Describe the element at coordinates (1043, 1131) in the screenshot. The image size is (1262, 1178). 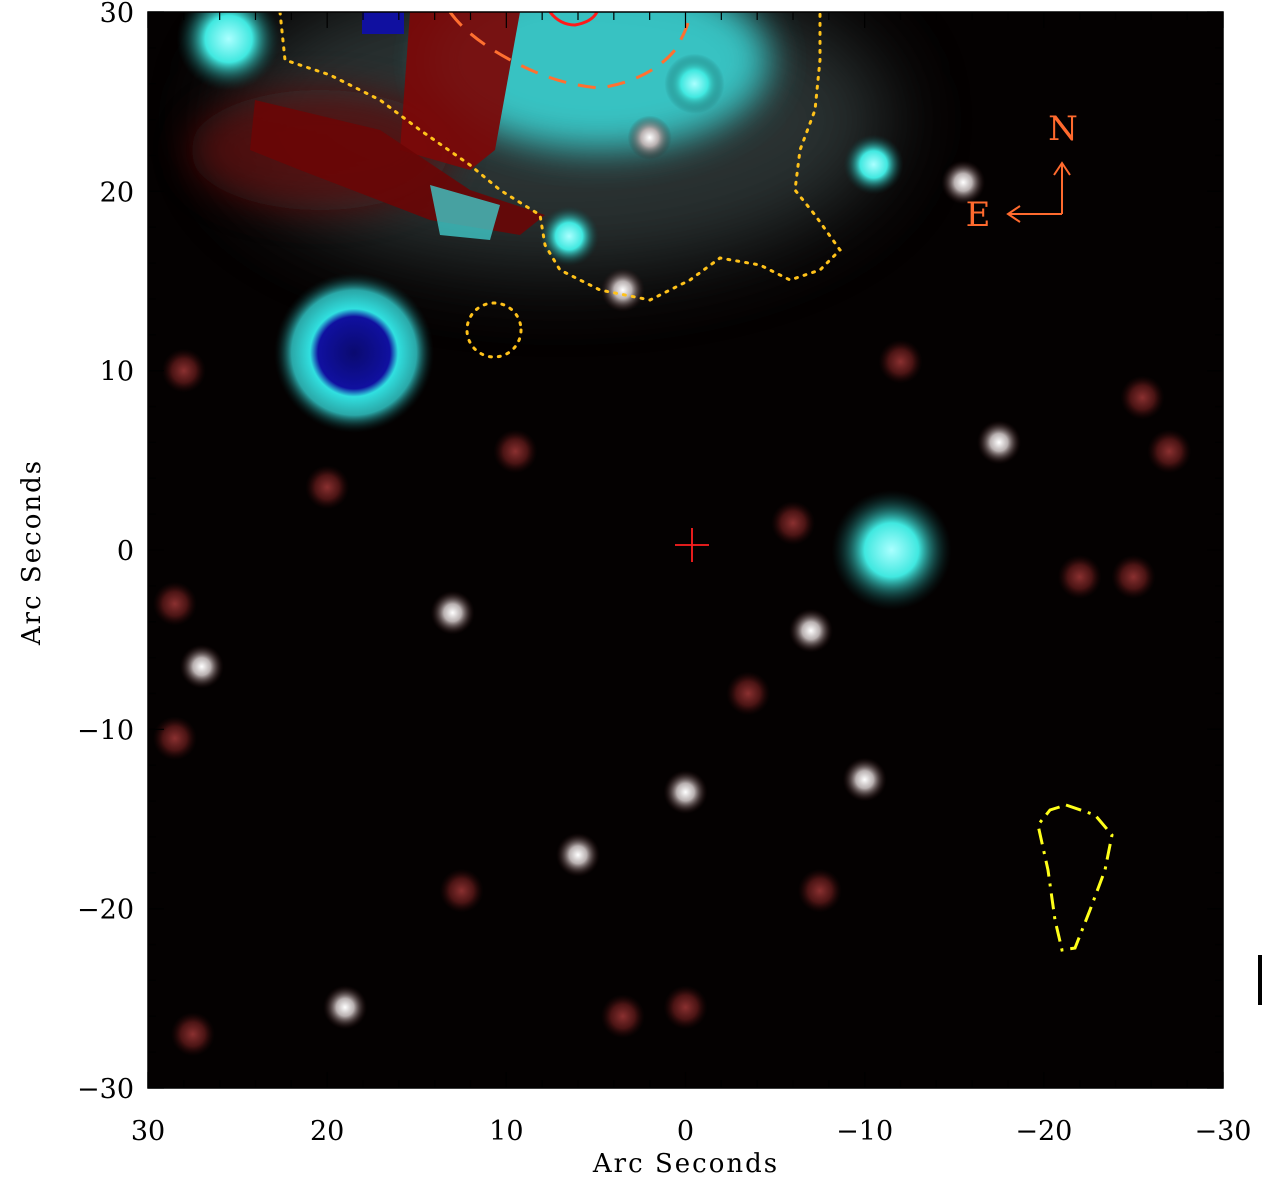
I see `x-tick-label: −20` at that location.